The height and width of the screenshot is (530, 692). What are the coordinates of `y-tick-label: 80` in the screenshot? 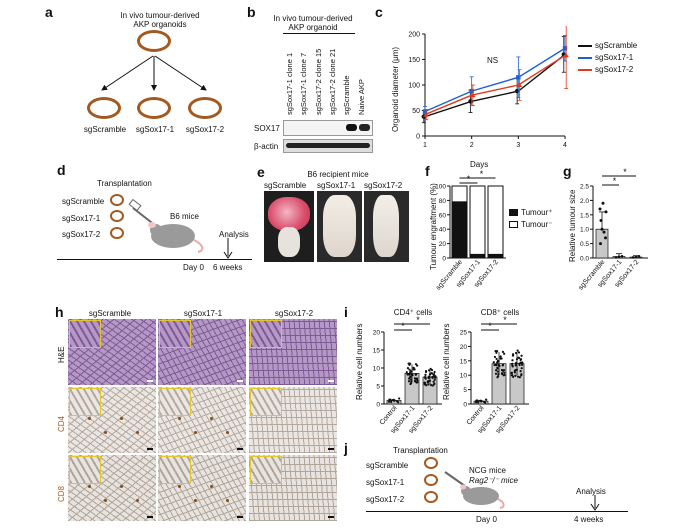 It's located at (443, 201).